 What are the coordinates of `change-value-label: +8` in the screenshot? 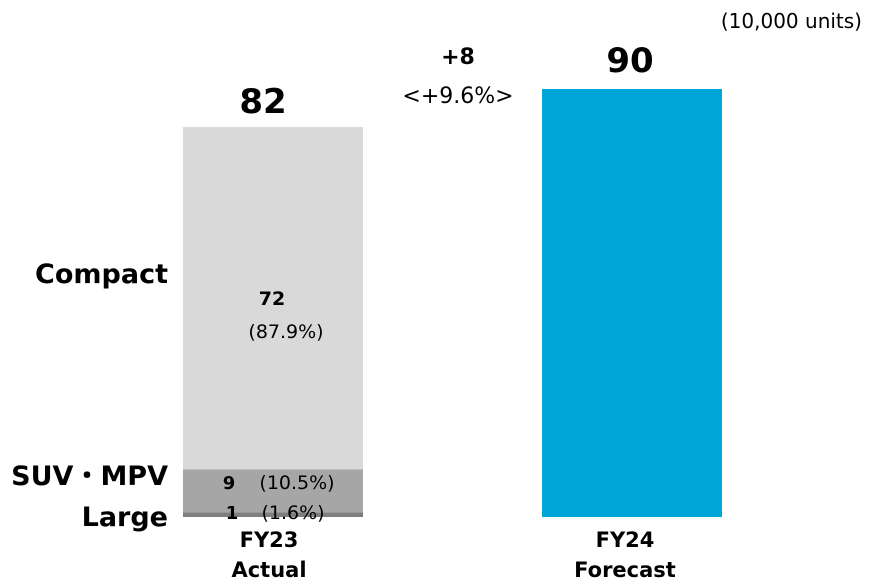 It's located at (458, 57).